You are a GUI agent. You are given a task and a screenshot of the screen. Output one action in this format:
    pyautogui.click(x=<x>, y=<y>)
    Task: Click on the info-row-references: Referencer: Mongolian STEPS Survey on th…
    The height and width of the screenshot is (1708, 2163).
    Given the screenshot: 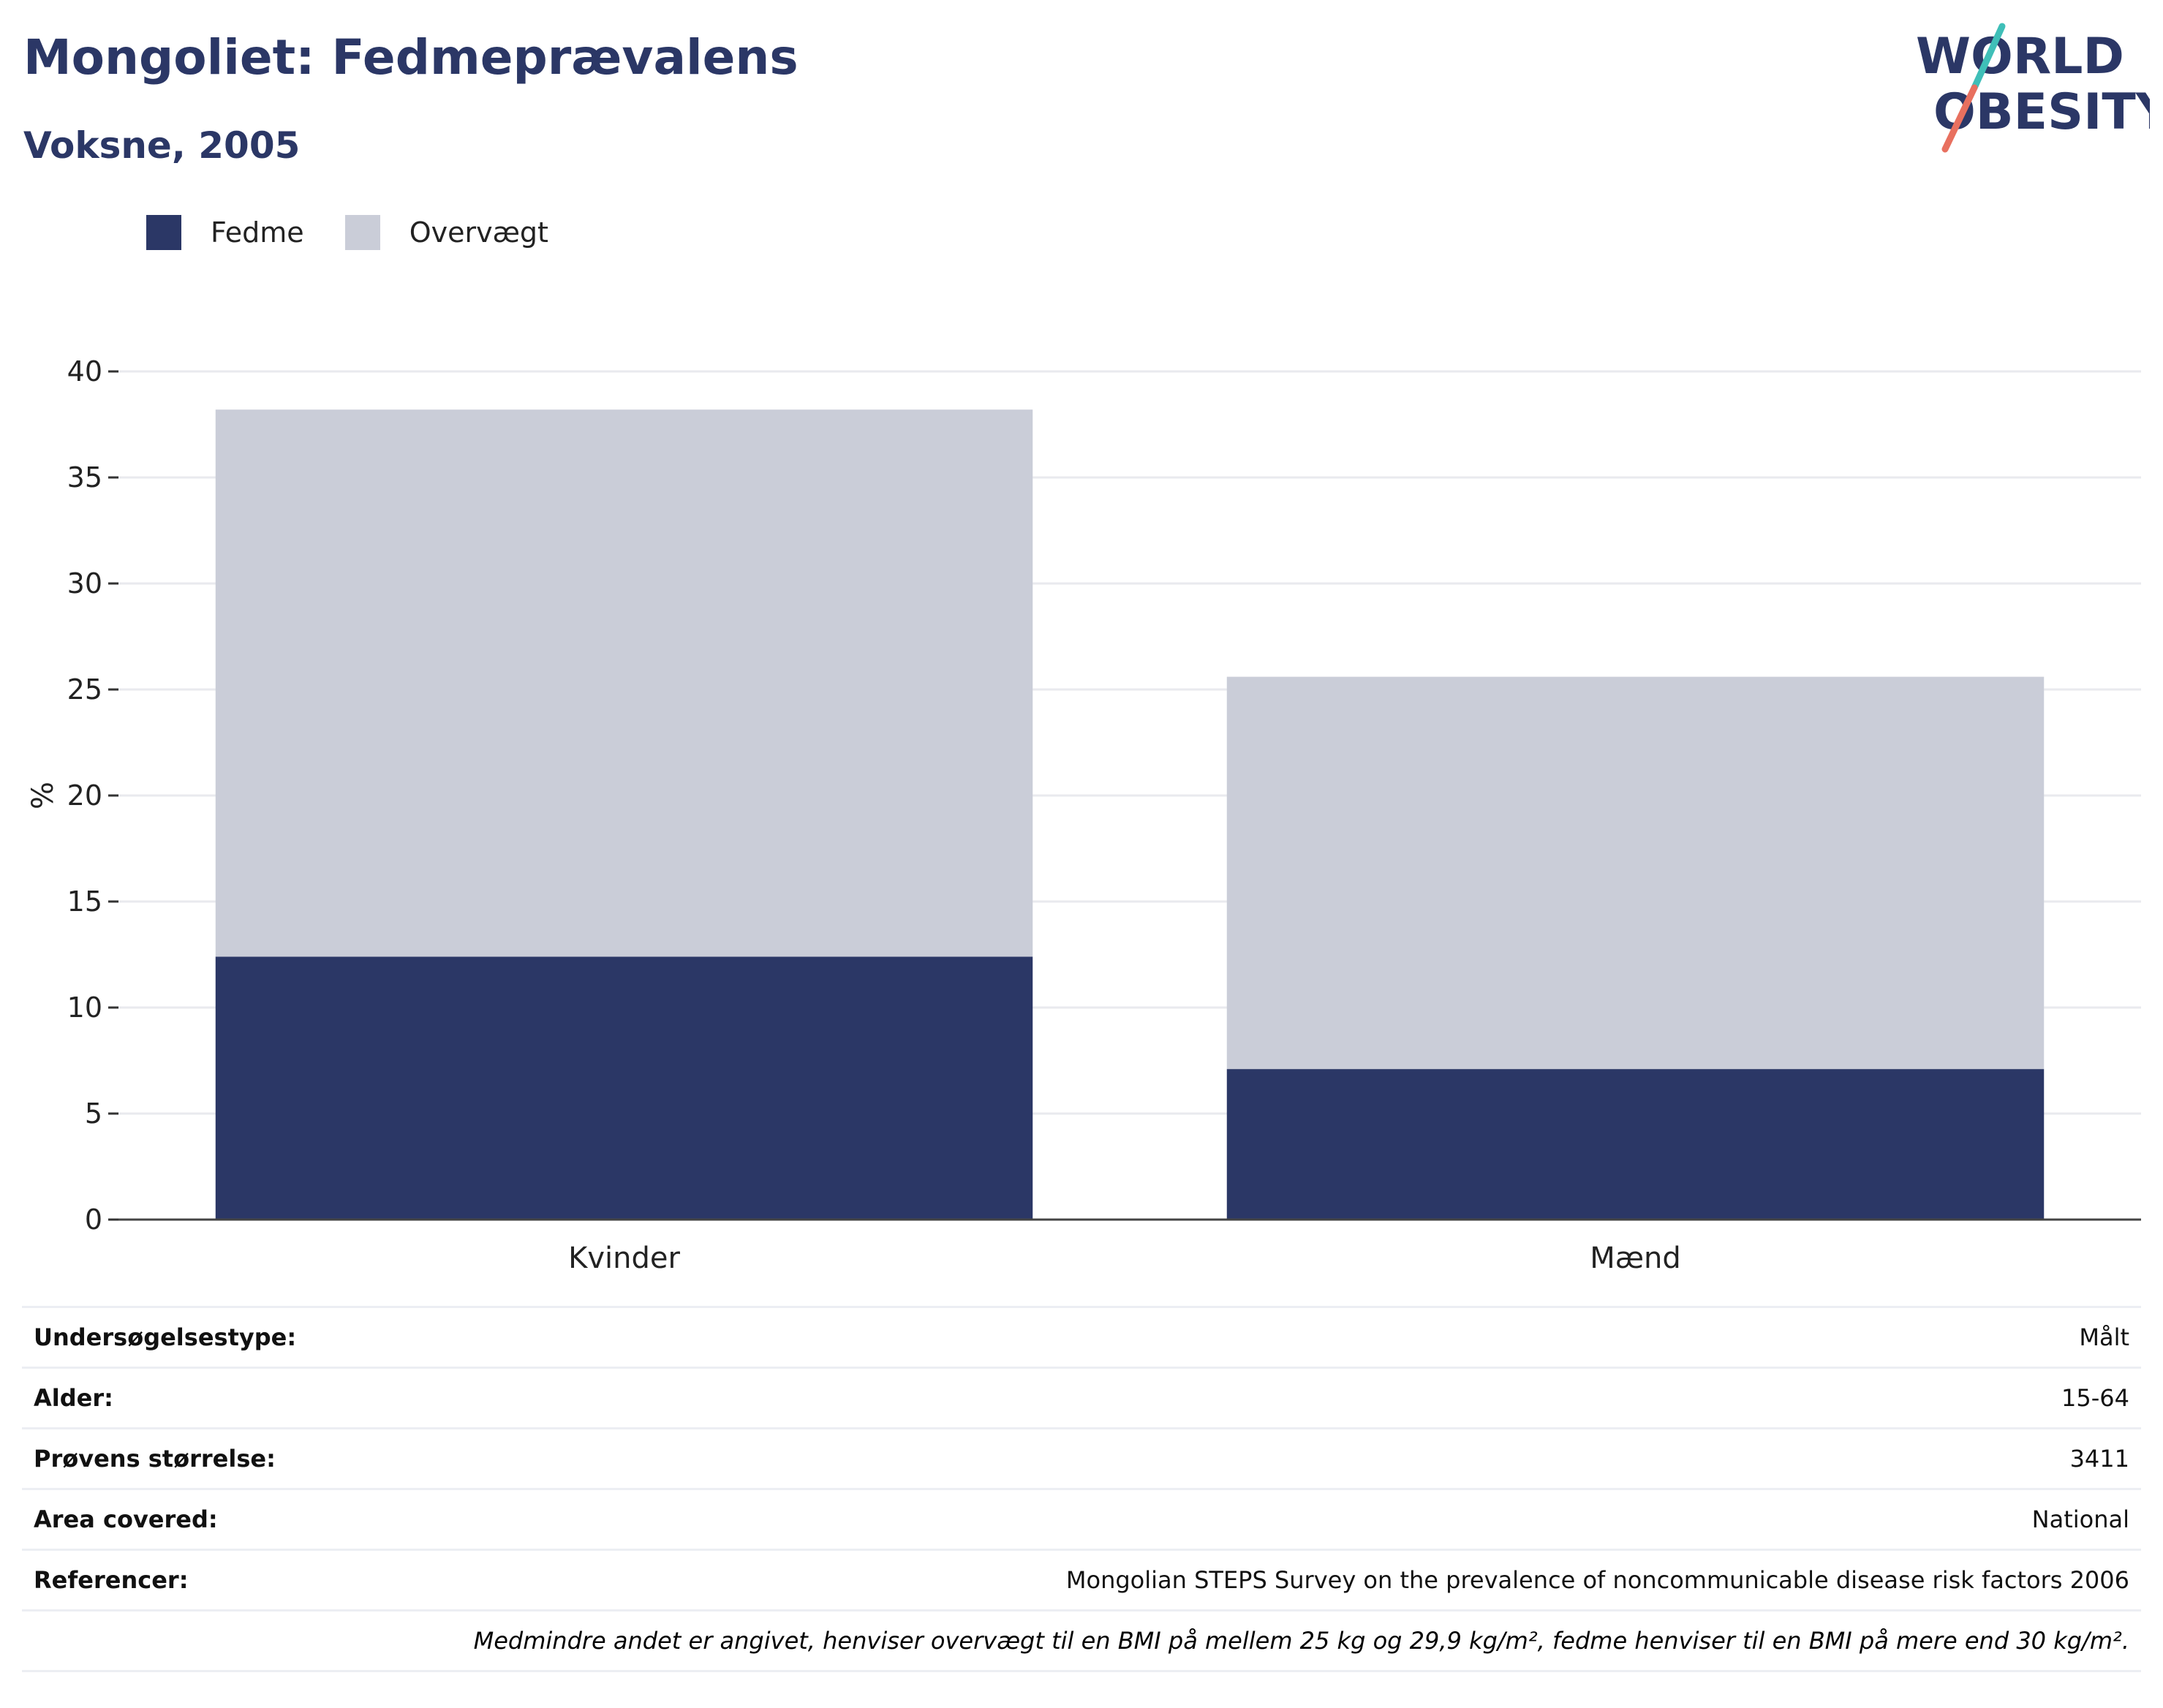 What is the action you would take?
    pyautogui.click(x=1081, y=1580)
    